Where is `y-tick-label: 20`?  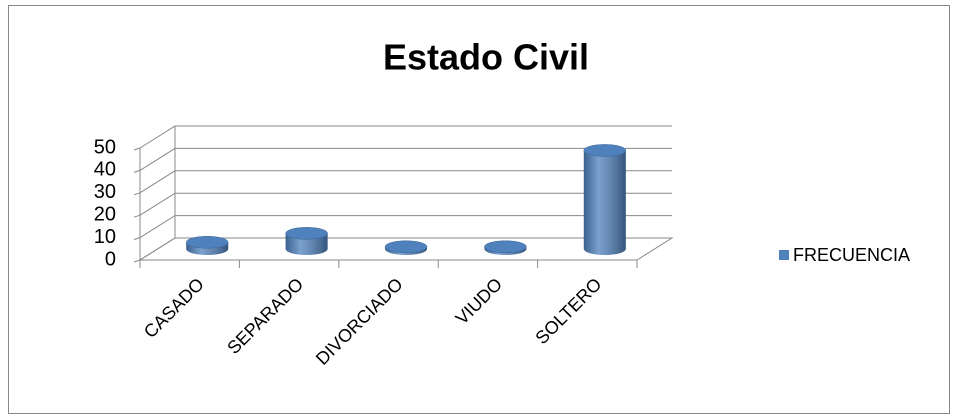 y-tick-label: 20 is located at coordinates (105, 214).